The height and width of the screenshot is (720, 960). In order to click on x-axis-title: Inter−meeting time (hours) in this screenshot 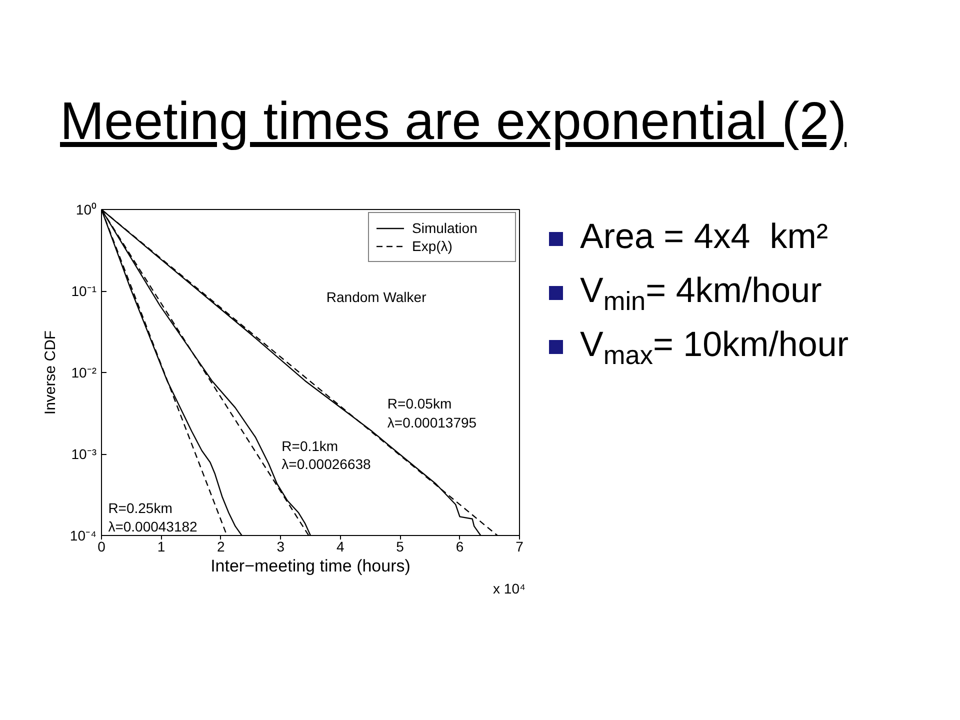, I will do `click(310, 566)`.